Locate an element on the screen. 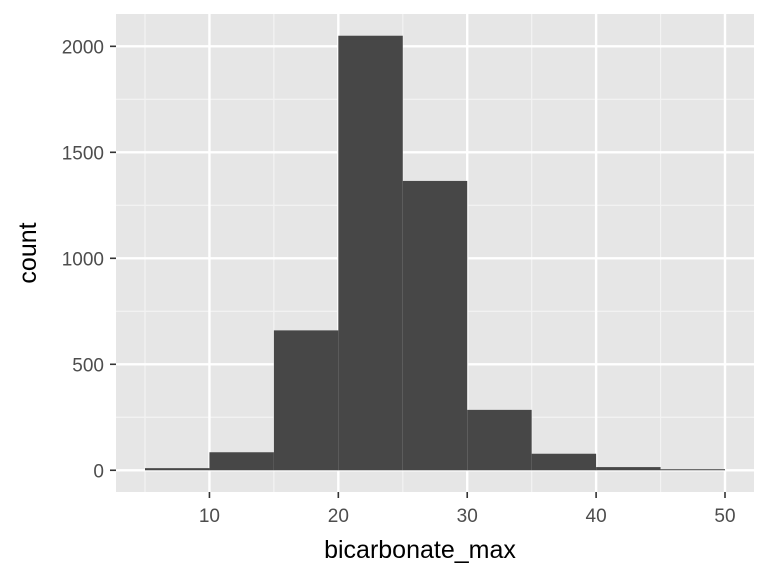 Image resolution: width=768 pixels, height=576 pixels. x-tick-label: 20 is located at coordinates (338, 516).